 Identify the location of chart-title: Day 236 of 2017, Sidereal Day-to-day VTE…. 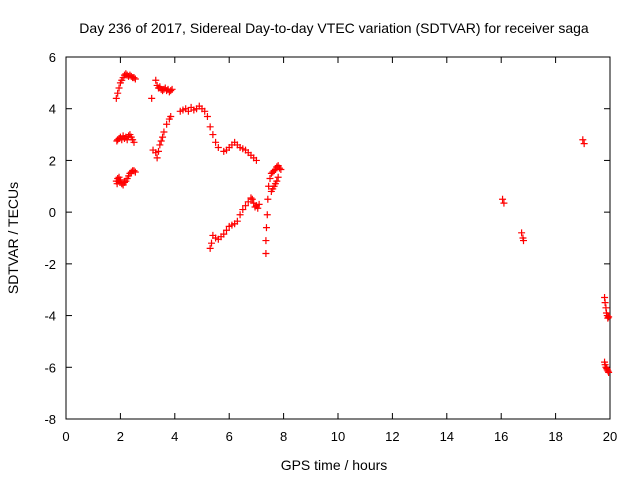
(334, 28).